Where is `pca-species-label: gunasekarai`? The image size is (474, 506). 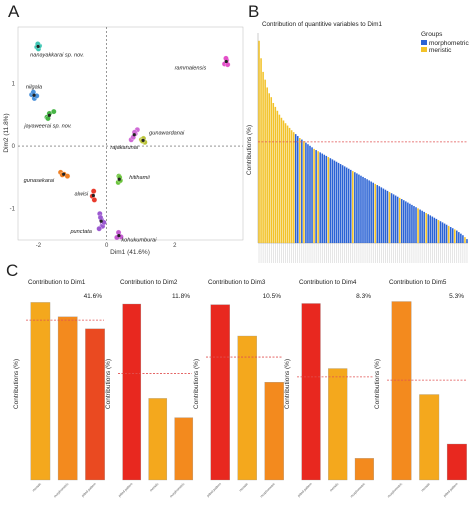
pca-species-label: gunasekarai is located at coordinates (39, 181).